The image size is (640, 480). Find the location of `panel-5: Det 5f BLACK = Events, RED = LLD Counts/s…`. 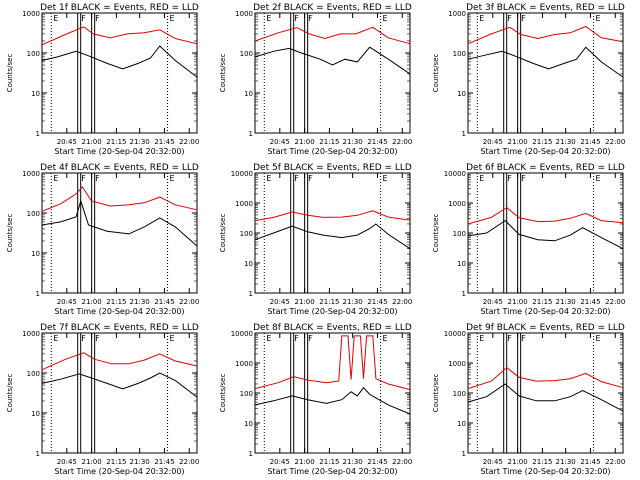

panel-5: Det 5f BLACK = Events, RED = LLD Counts/s… is located at coordinates (315, 239).